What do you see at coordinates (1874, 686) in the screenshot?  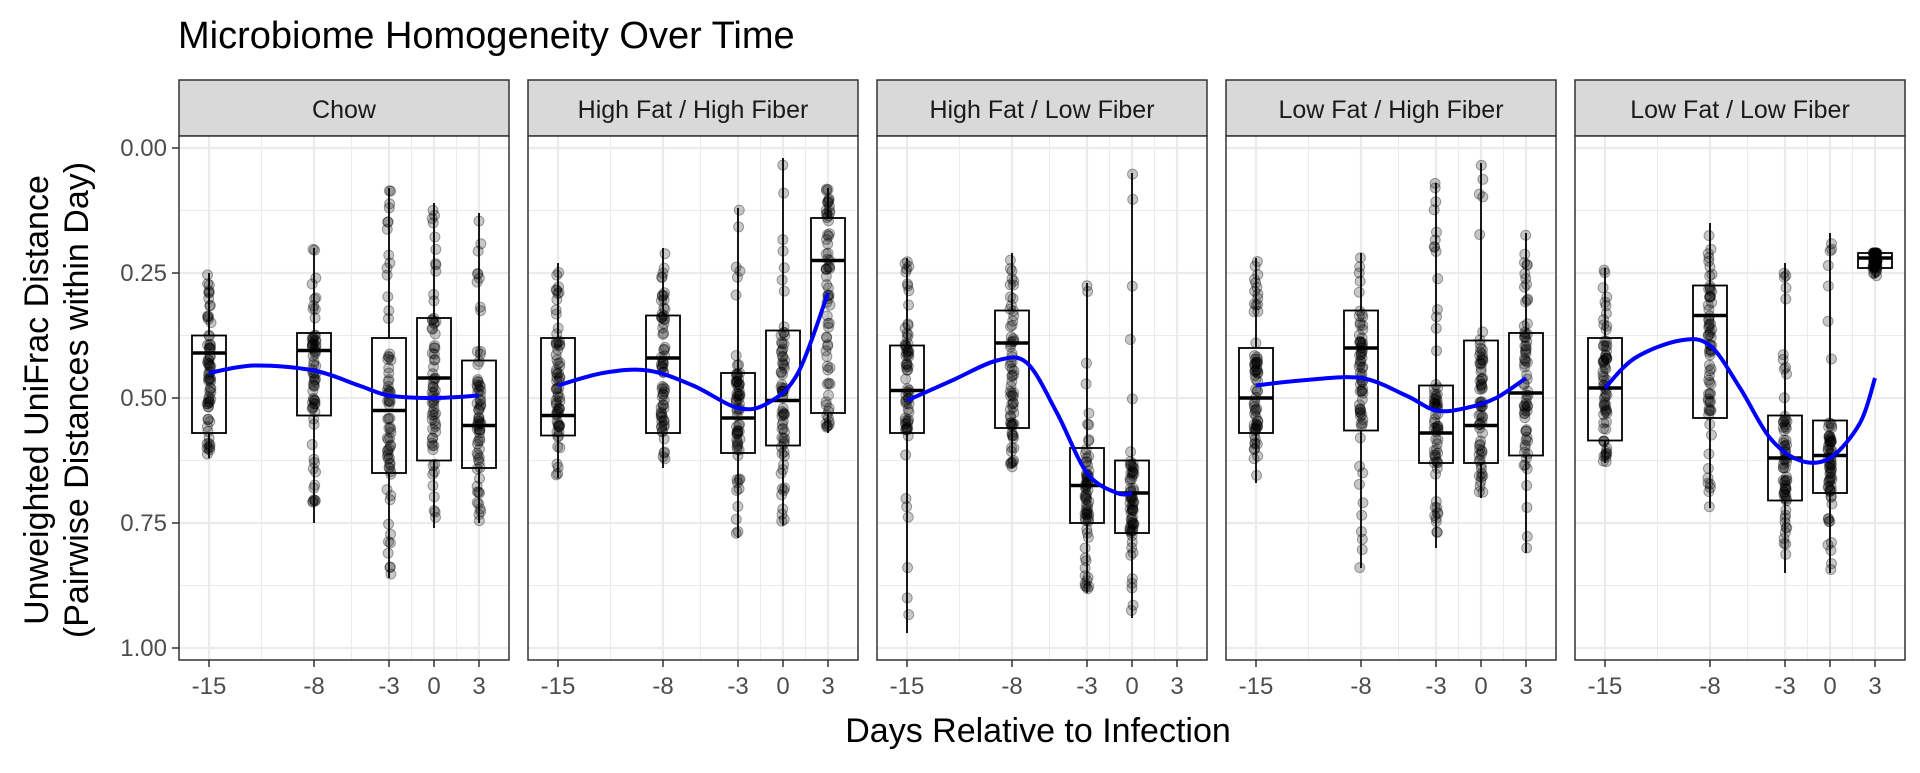 I see `x-tick-label: 3` at bounding box center [1874, 686].